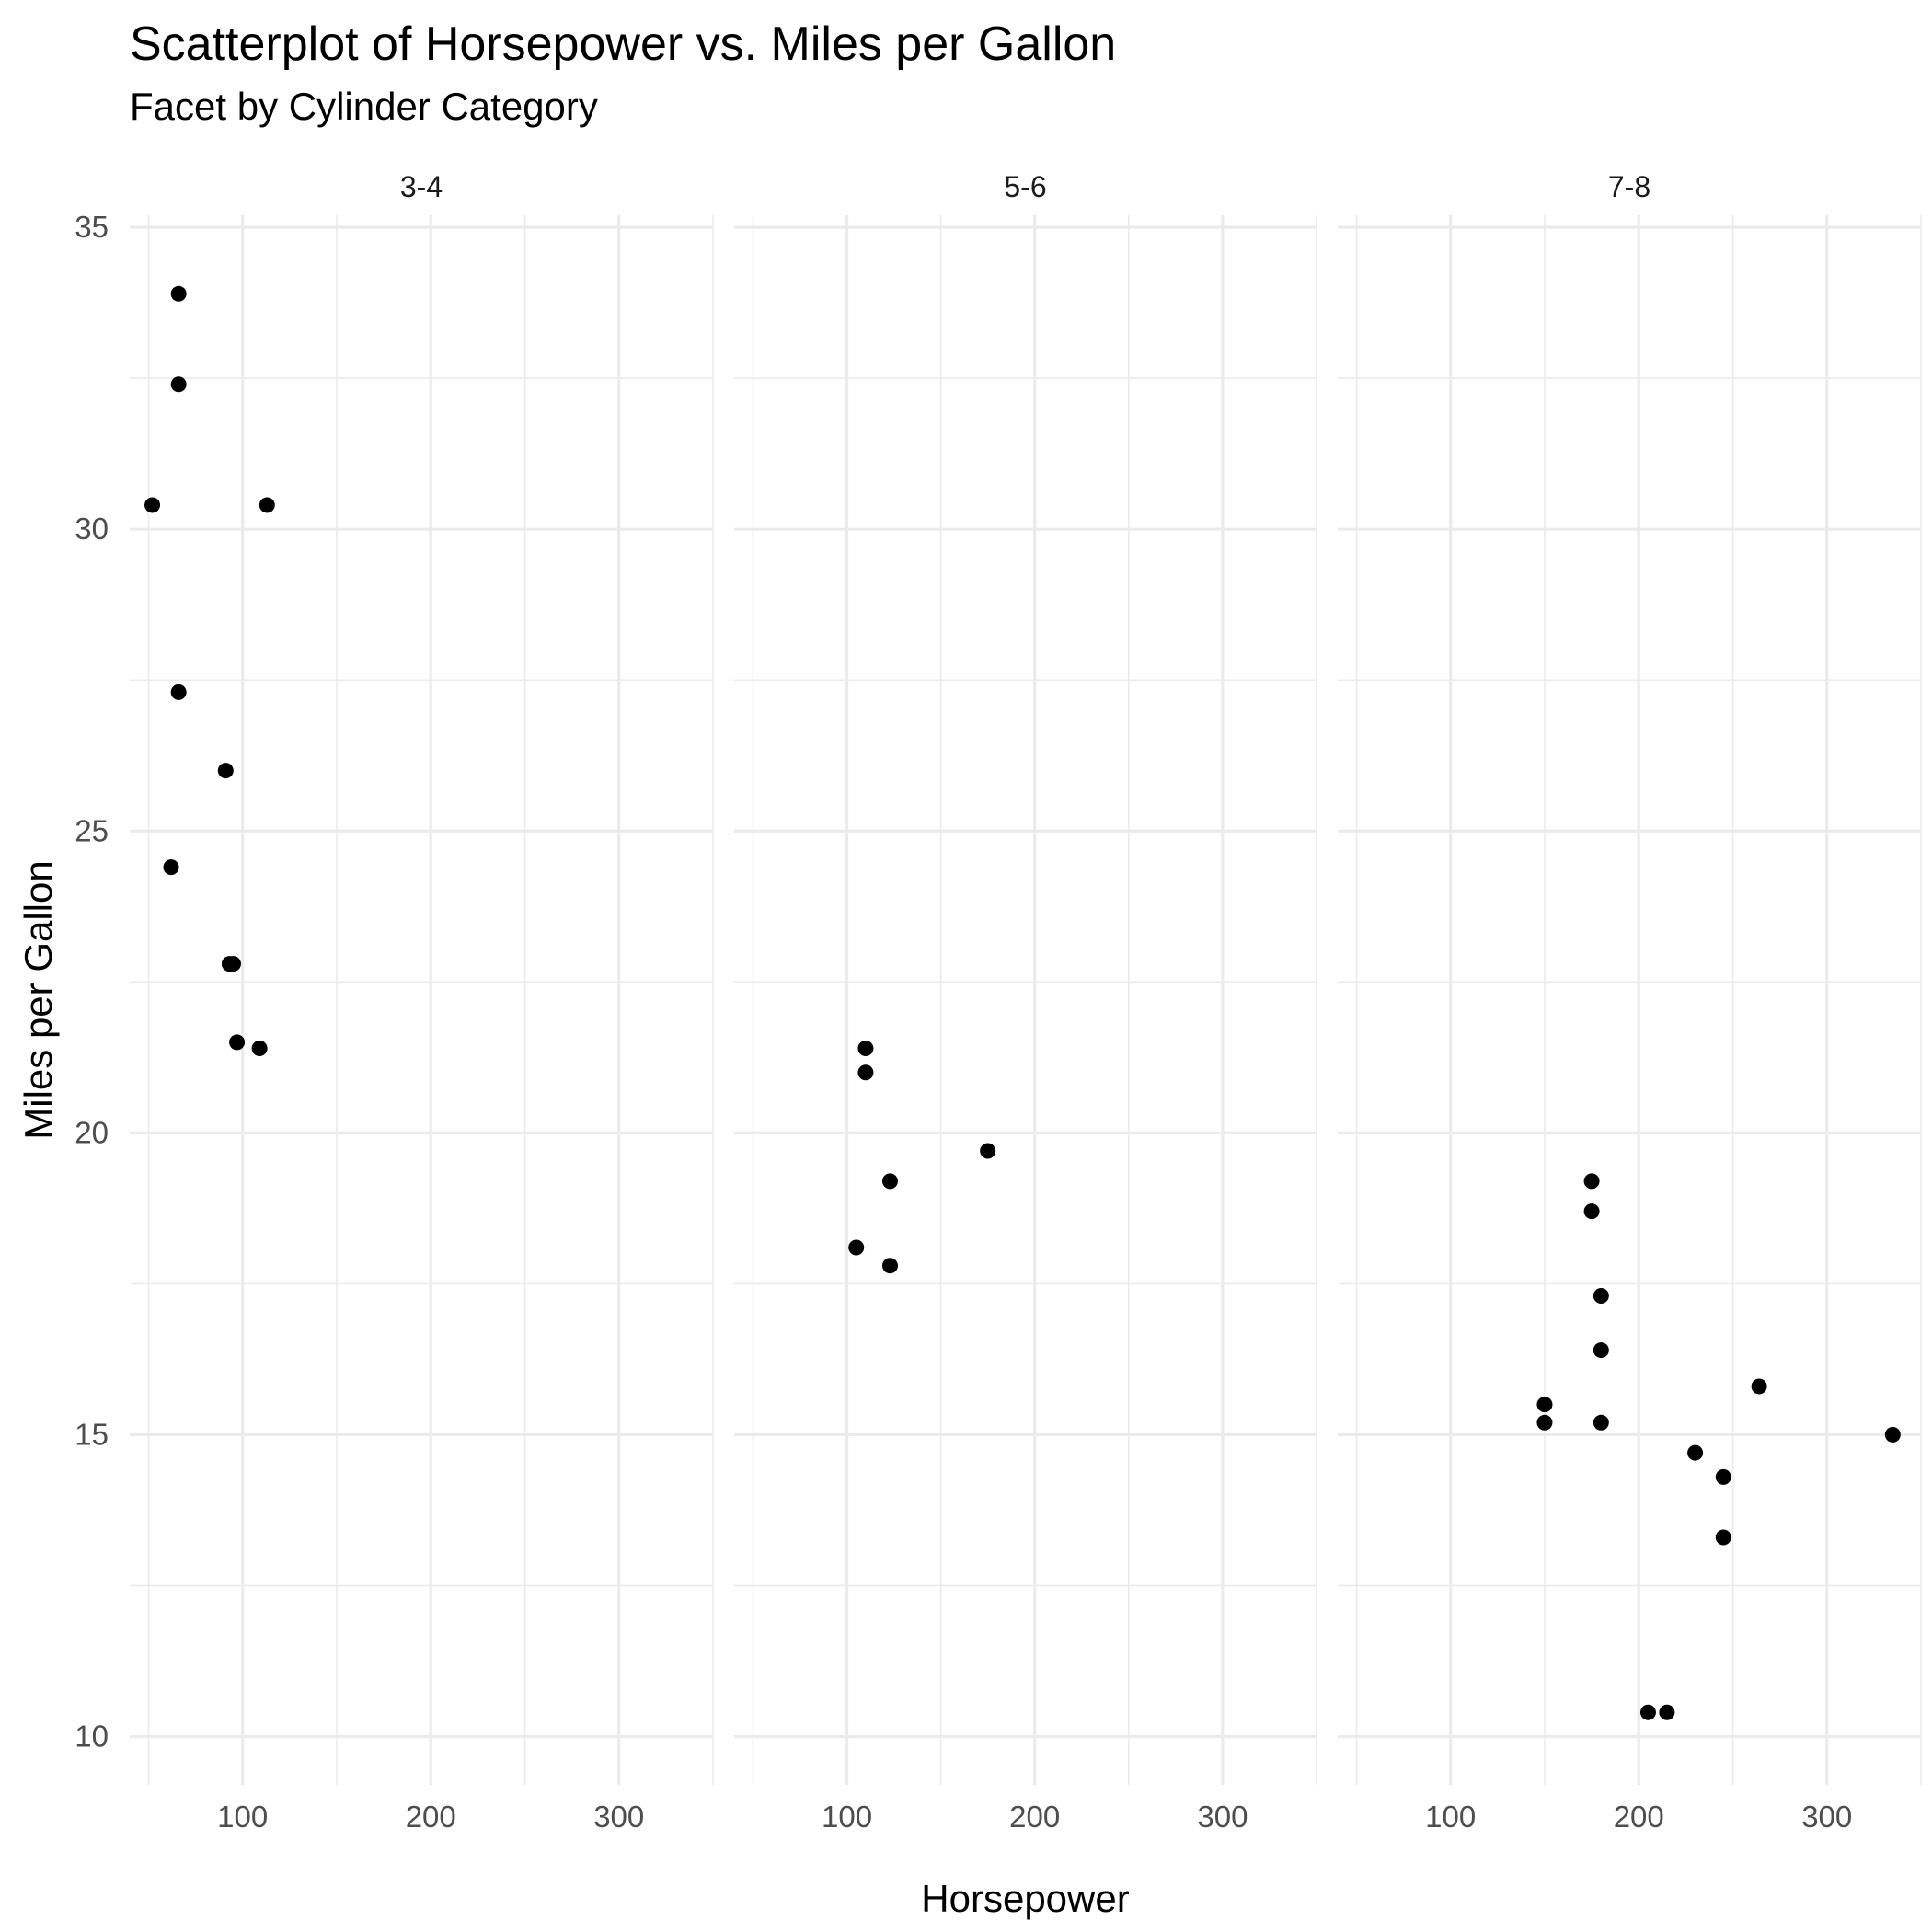  I want to click on y-axis-title: Miles per Gallon, so click(38, 999).